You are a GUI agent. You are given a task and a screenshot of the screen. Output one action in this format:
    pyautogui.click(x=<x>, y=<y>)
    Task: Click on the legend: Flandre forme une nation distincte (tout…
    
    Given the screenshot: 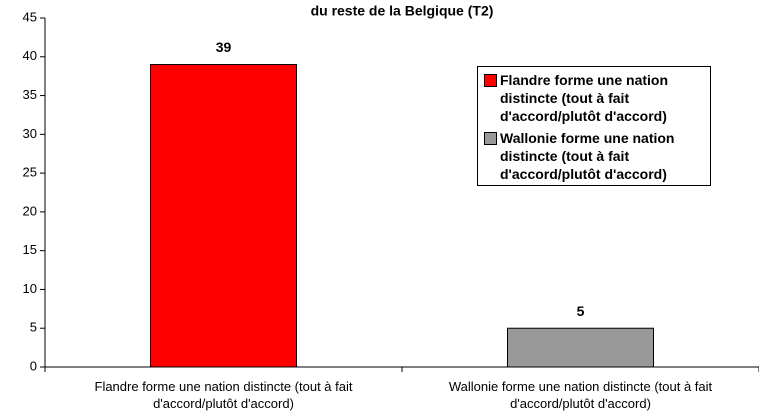 What is the action you would take?
    pyautogui.click(x=594, y=126)
    